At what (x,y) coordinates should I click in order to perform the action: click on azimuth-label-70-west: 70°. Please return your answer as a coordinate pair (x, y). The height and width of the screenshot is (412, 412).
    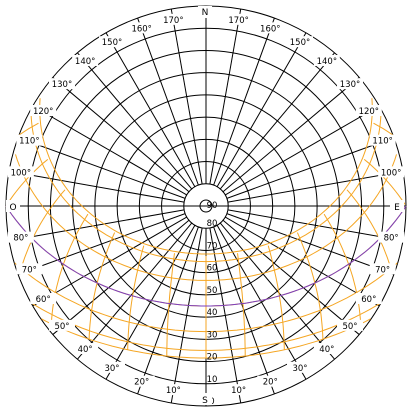
    Looking at the image, I should click on (29, 270).